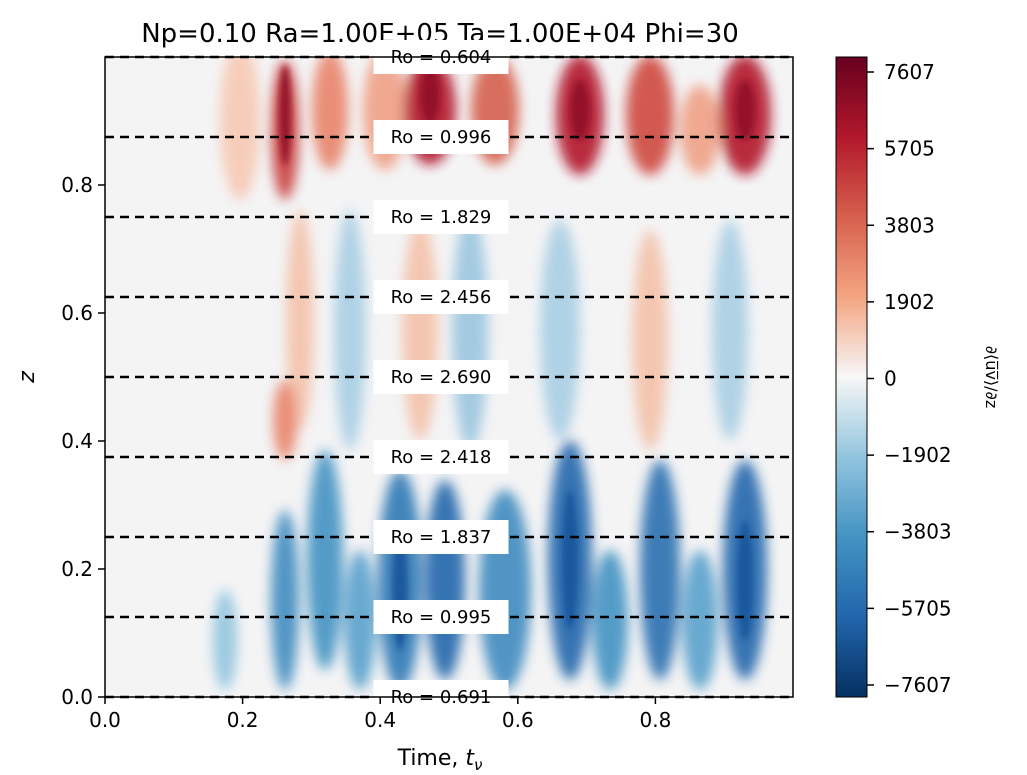  Describe the element at coordinates (380, 720) in the screenshot. I see `x-tick-label: 0.4` at that location.